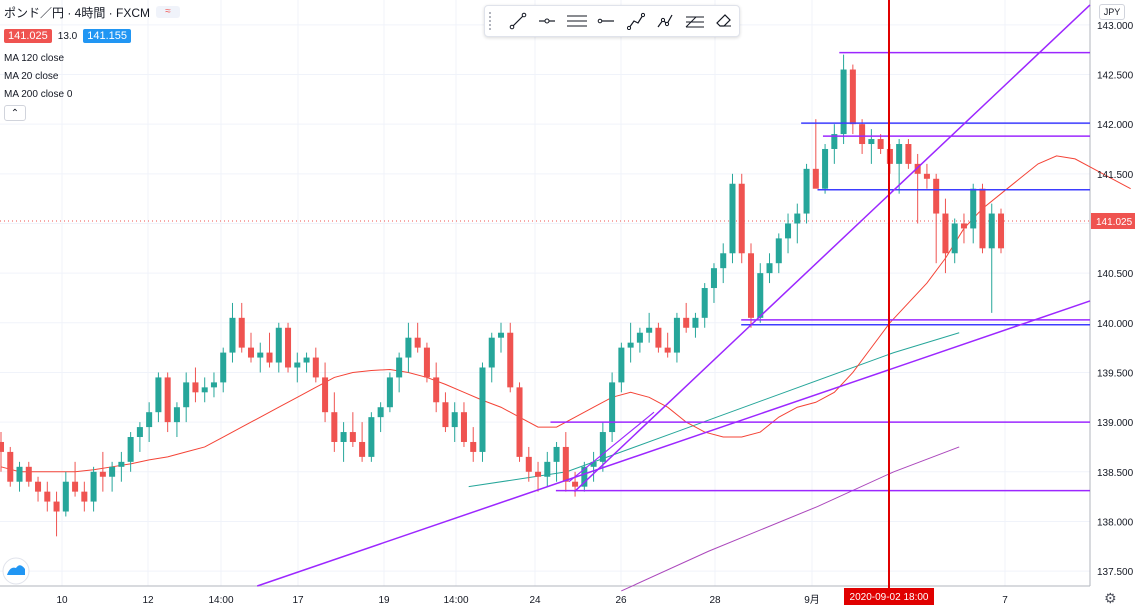 The image size is (1135, 610). What do you see at coordinates (1110, 598) in the screenshot?
I see `settings-gear-icon: ⚙` at bounding box center [1110, 598].